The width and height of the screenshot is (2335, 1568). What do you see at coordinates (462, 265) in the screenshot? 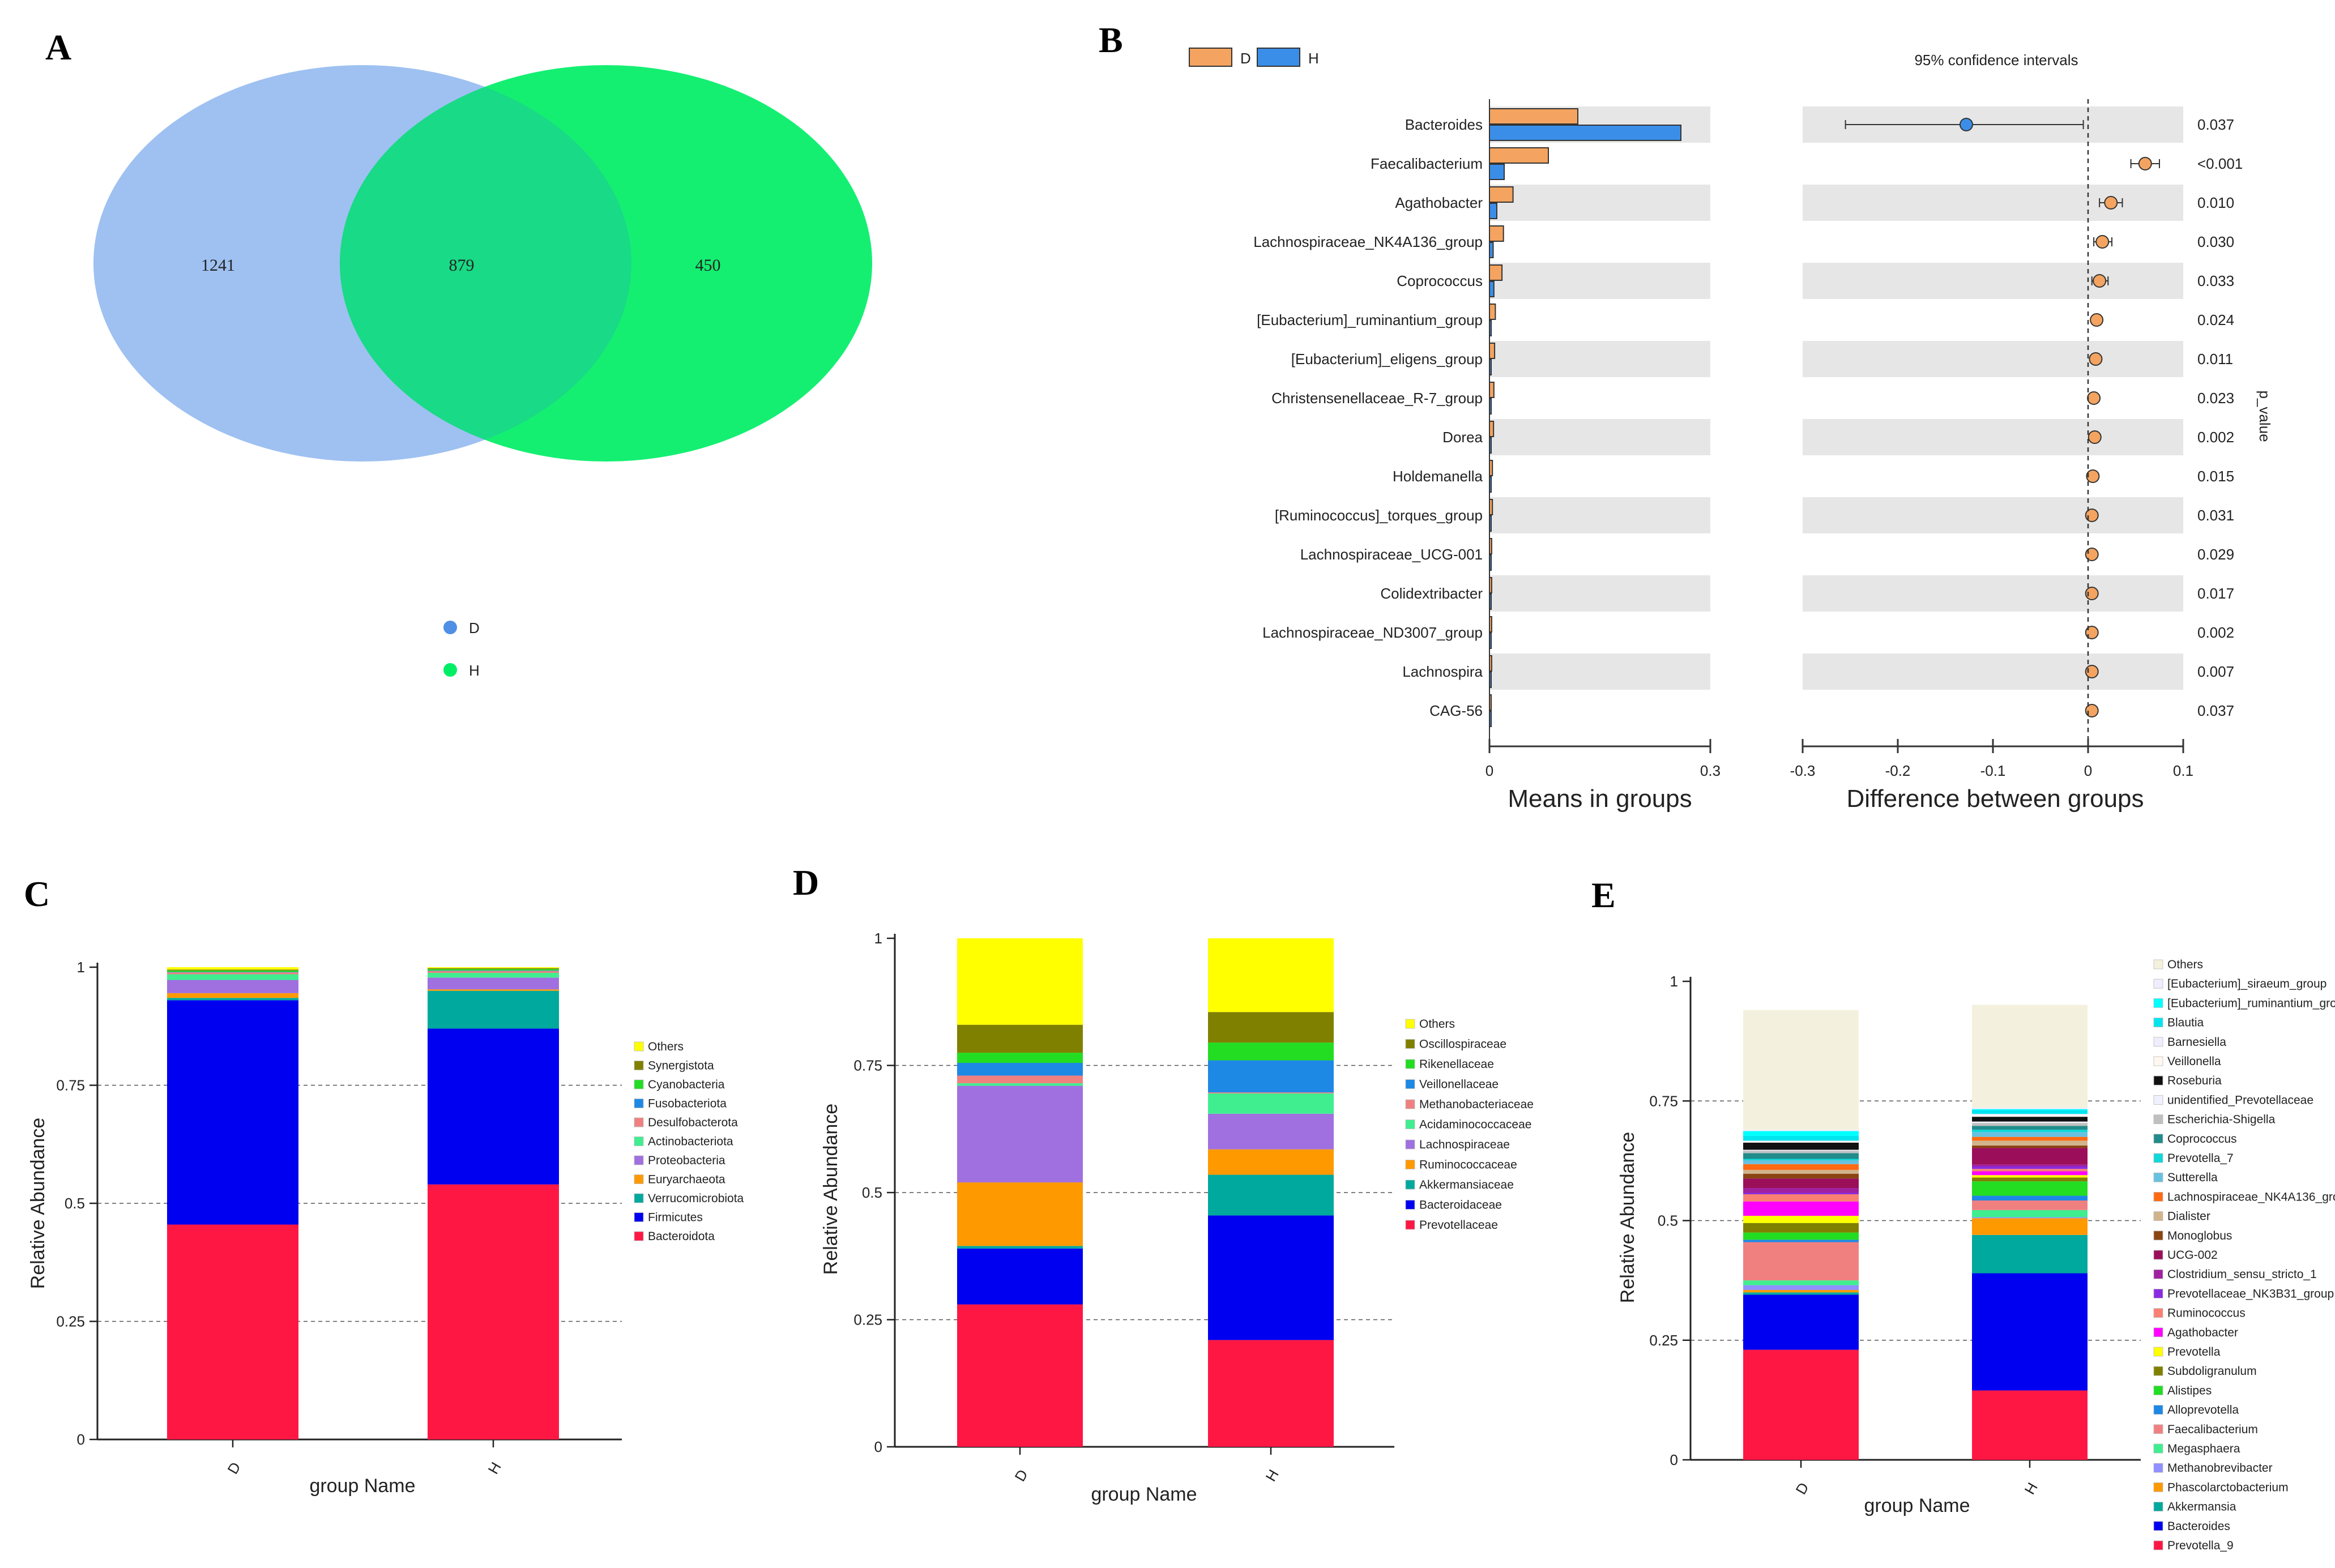
I see `venn-shared-count: 879` at bounding box center [462, 265].